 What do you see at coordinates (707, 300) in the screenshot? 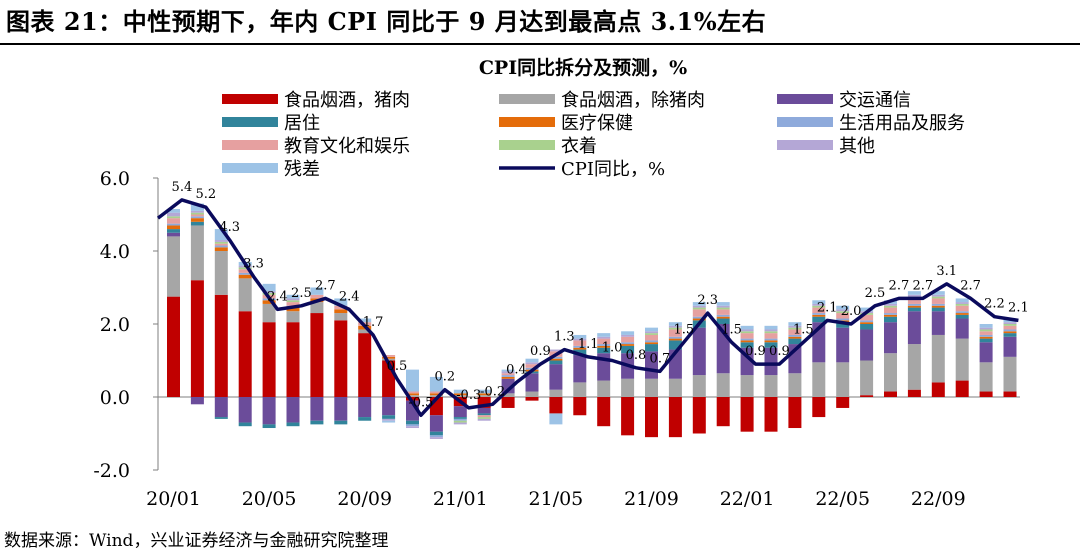
I see `point-label: 2.3` at bounding box center [707, 300].